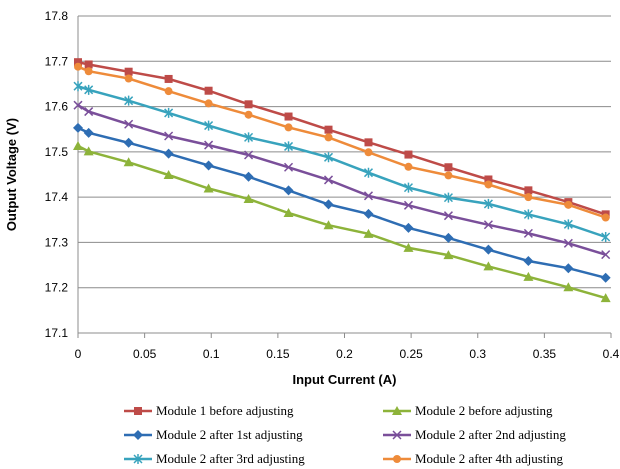 The height and width of the screenshot is (469, 620). What do you see at coordinates (57, 333) in the screenshot?
I see `y-tick-label: 17.1` at bounding box center [57, 333].